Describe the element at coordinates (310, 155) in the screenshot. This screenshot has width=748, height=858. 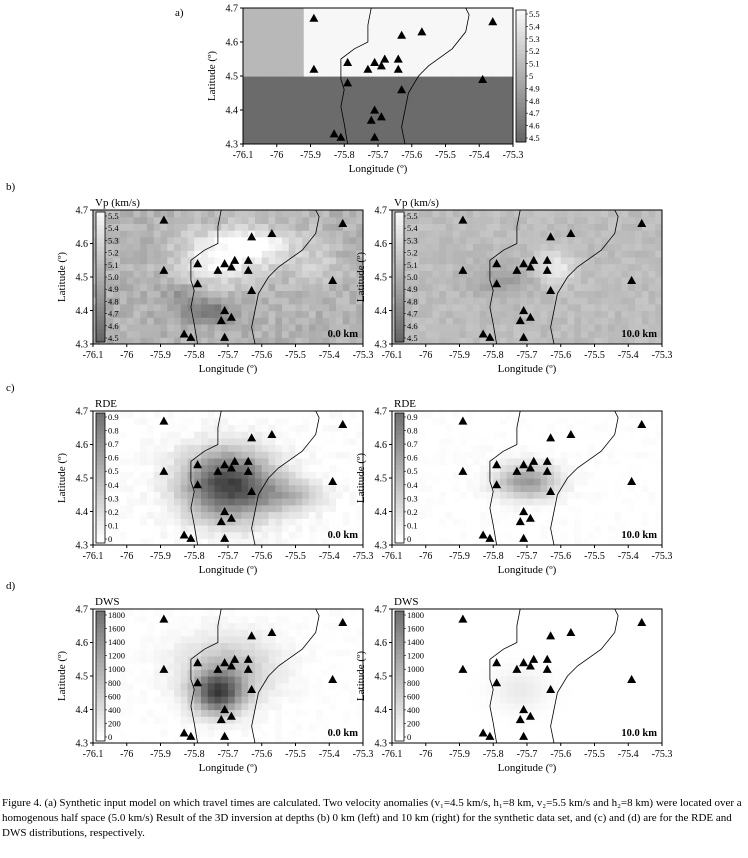
I see `x-tick-label: -75.9` at that location.